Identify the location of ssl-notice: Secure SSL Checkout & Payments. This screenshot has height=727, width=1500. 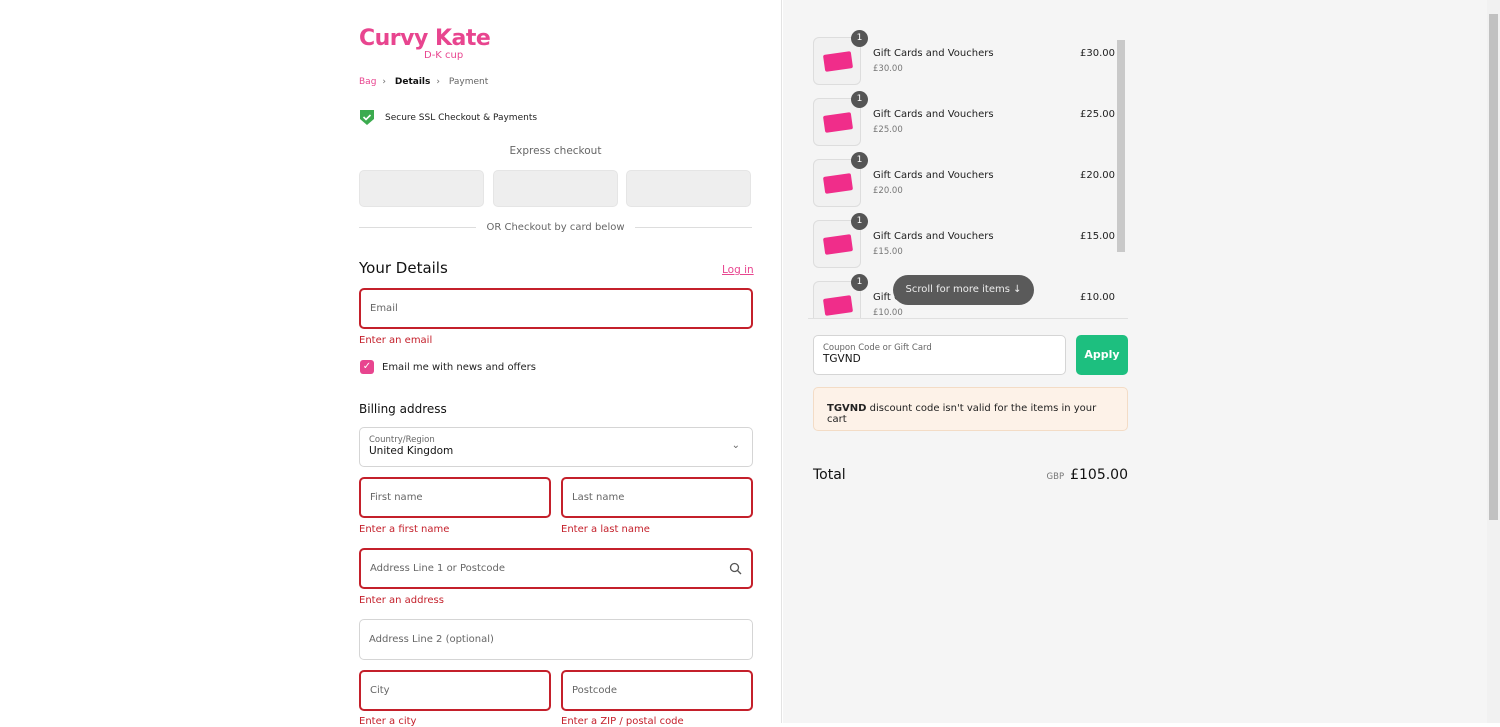
(448, 117).